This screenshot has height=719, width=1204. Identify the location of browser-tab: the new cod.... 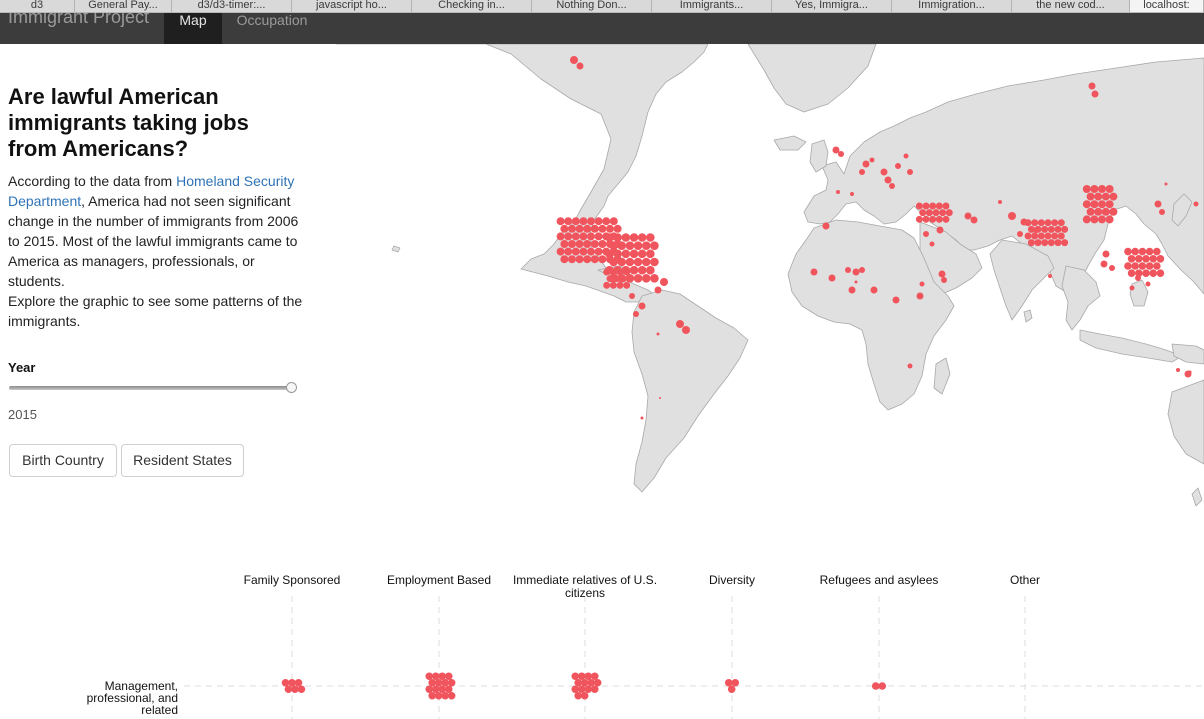
(1071, 6).